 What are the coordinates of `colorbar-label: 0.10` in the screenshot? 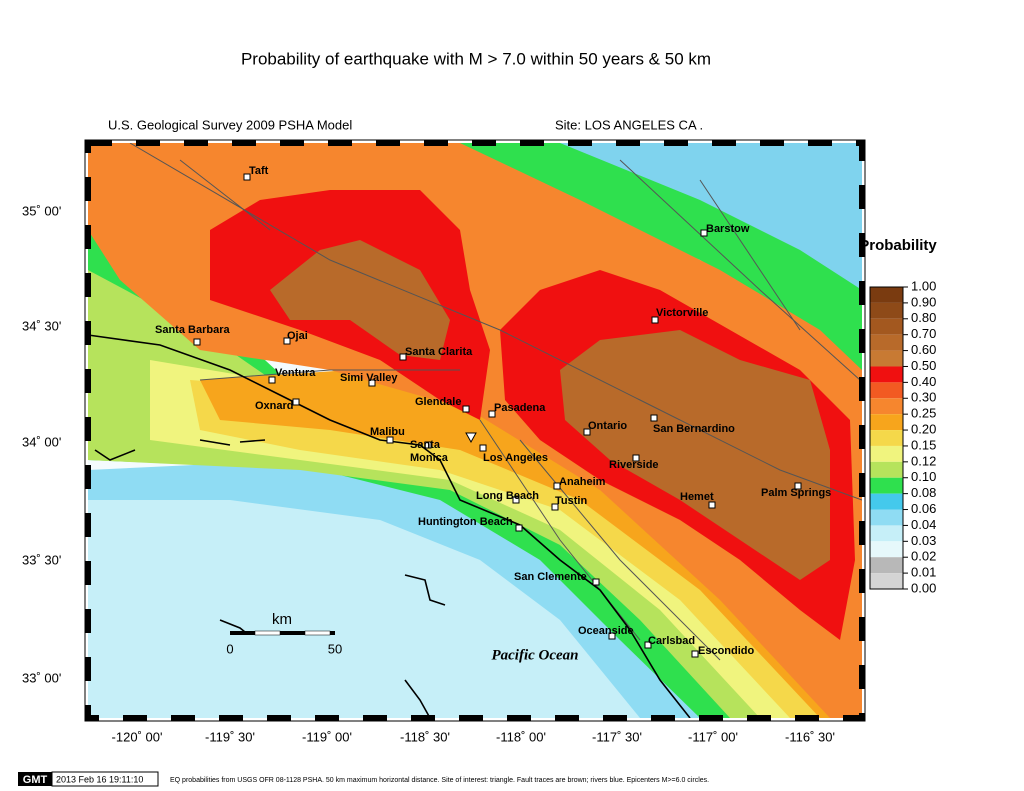 It's located at (923, 476).